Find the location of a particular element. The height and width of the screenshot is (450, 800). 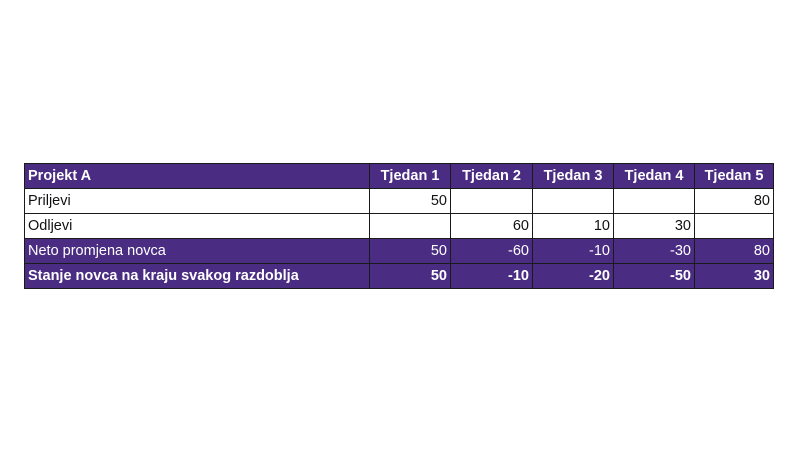

value-cell: -50 is located at coordinates (654, 276).